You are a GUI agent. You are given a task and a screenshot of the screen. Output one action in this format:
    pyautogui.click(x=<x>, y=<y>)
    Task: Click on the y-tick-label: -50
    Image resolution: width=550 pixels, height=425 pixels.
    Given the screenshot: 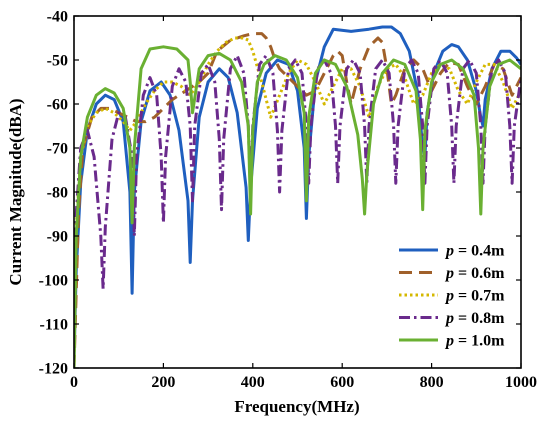 What is the action you would take?
    pyautogui.click(x=57, y=61)
    